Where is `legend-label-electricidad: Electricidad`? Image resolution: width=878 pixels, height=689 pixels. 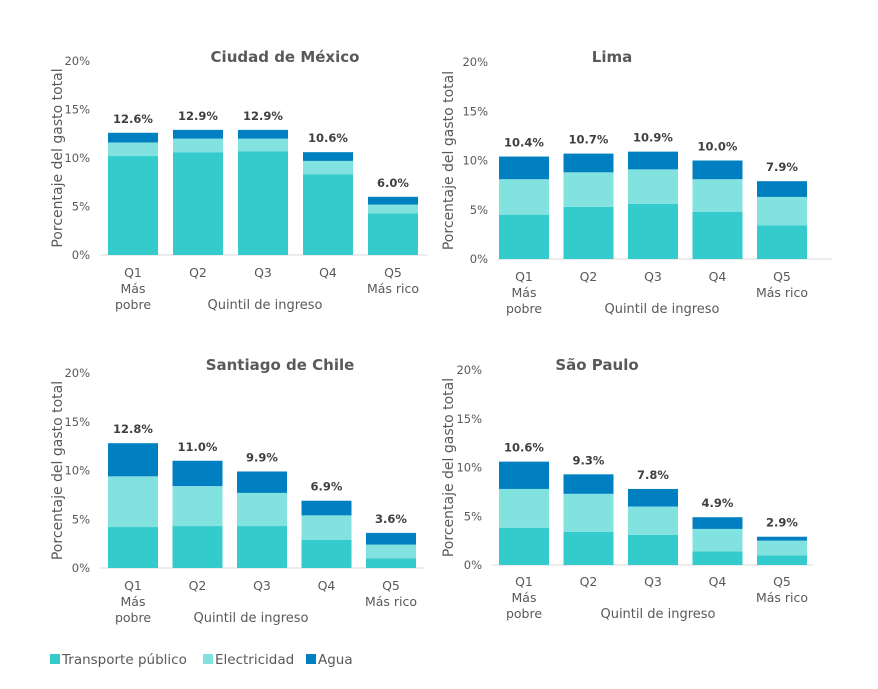 legend-label-electricidad: Electricidad is located at coordinates (254, 660).